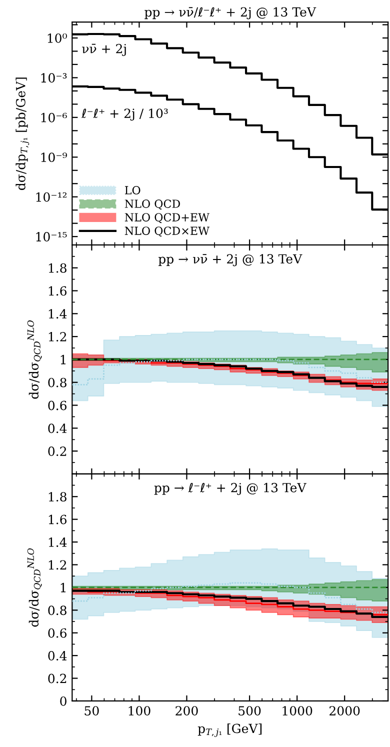 This screenshot has width=390, height=747. Describe the element at coordinates (91, 711) in the screenshot. I see `x-tick-label: 50` at that location.